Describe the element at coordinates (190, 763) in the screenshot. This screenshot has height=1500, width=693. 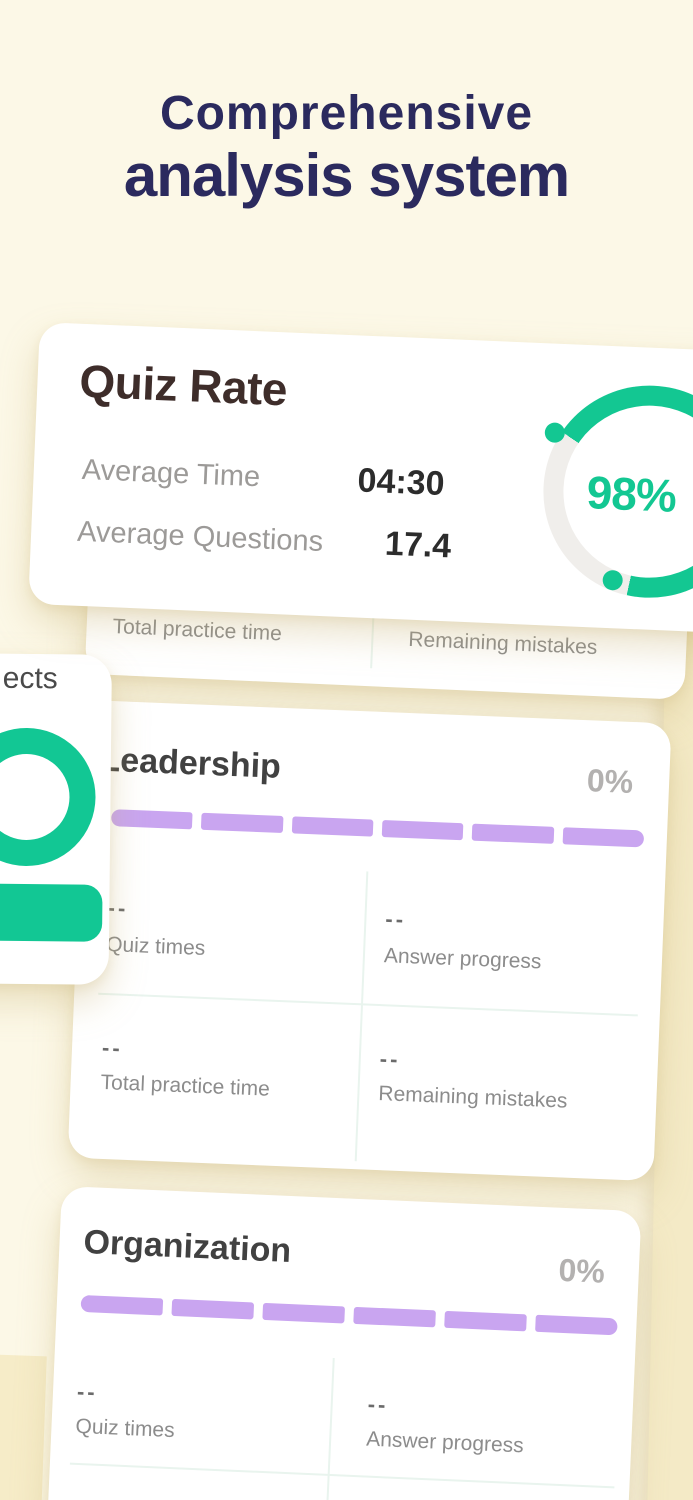
I see `card-title: Leadership` at that location.